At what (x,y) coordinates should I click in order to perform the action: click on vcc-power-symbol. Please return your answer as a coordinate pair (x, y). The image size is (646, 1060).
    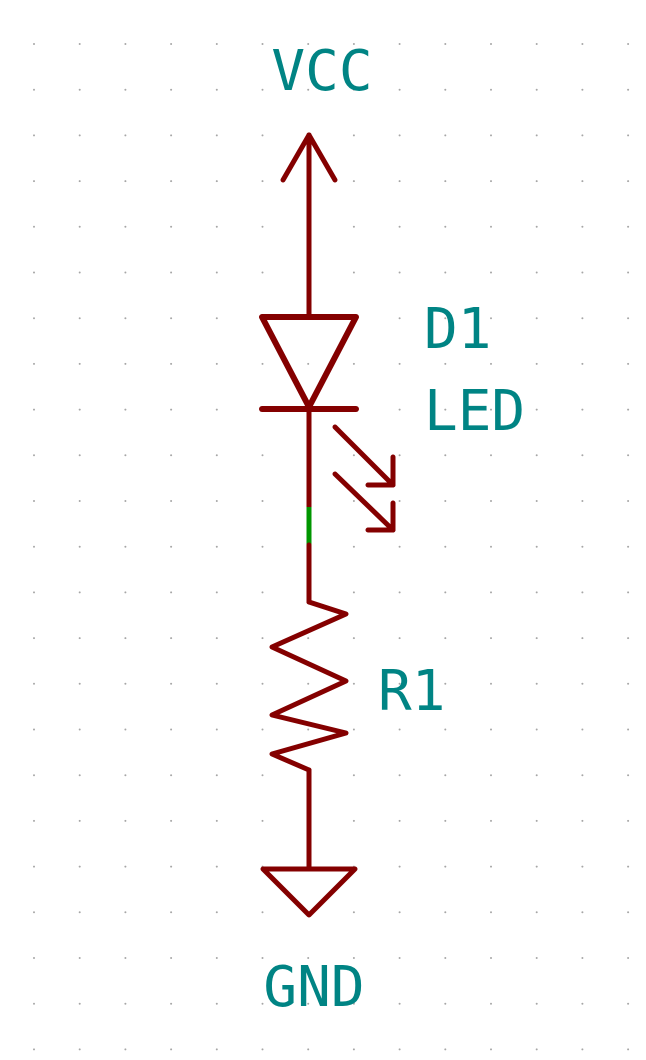
    Looking at the image, I should click on (309, 226).